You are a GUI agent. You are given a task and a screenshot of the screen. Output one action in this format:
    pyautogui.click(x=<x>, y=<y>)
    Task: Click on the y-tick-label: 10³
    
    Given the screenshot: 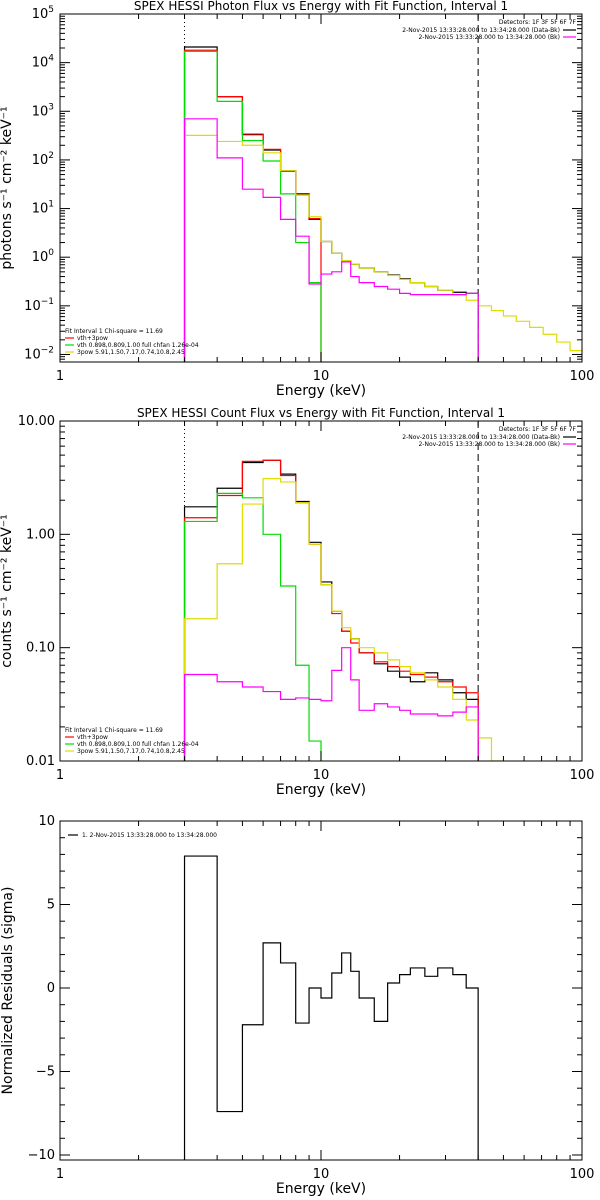 What is the action you would take?
    pyautogui.click(x=43, y=110)
    